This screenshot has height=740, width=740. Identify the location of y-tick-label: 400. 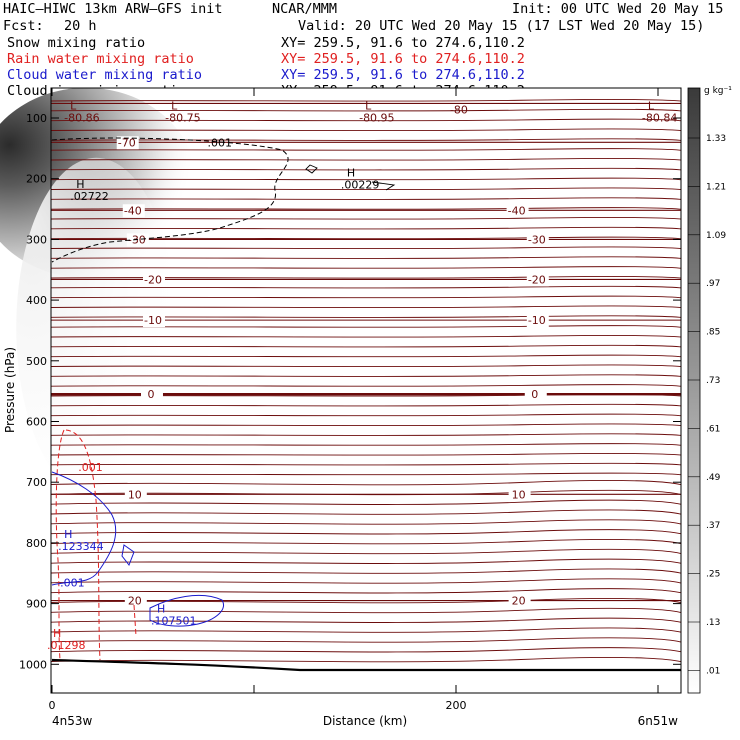
(36, 300).